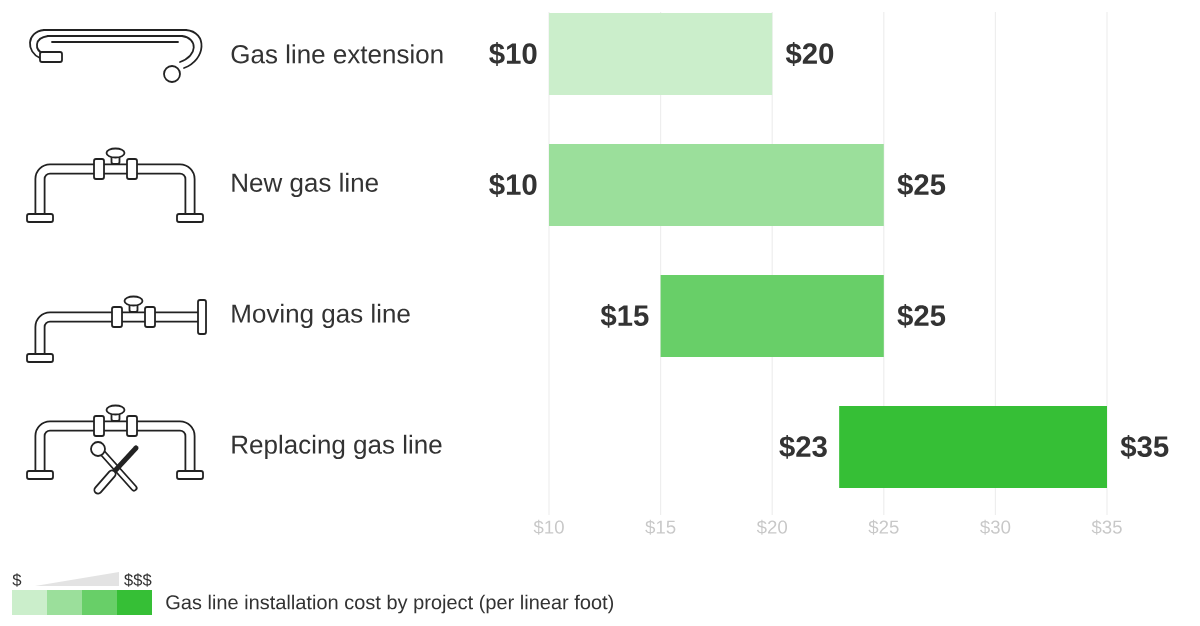 The height and width of the screenshot is (626, 1200). I want to click on annotation: $15, so click(624, 315).